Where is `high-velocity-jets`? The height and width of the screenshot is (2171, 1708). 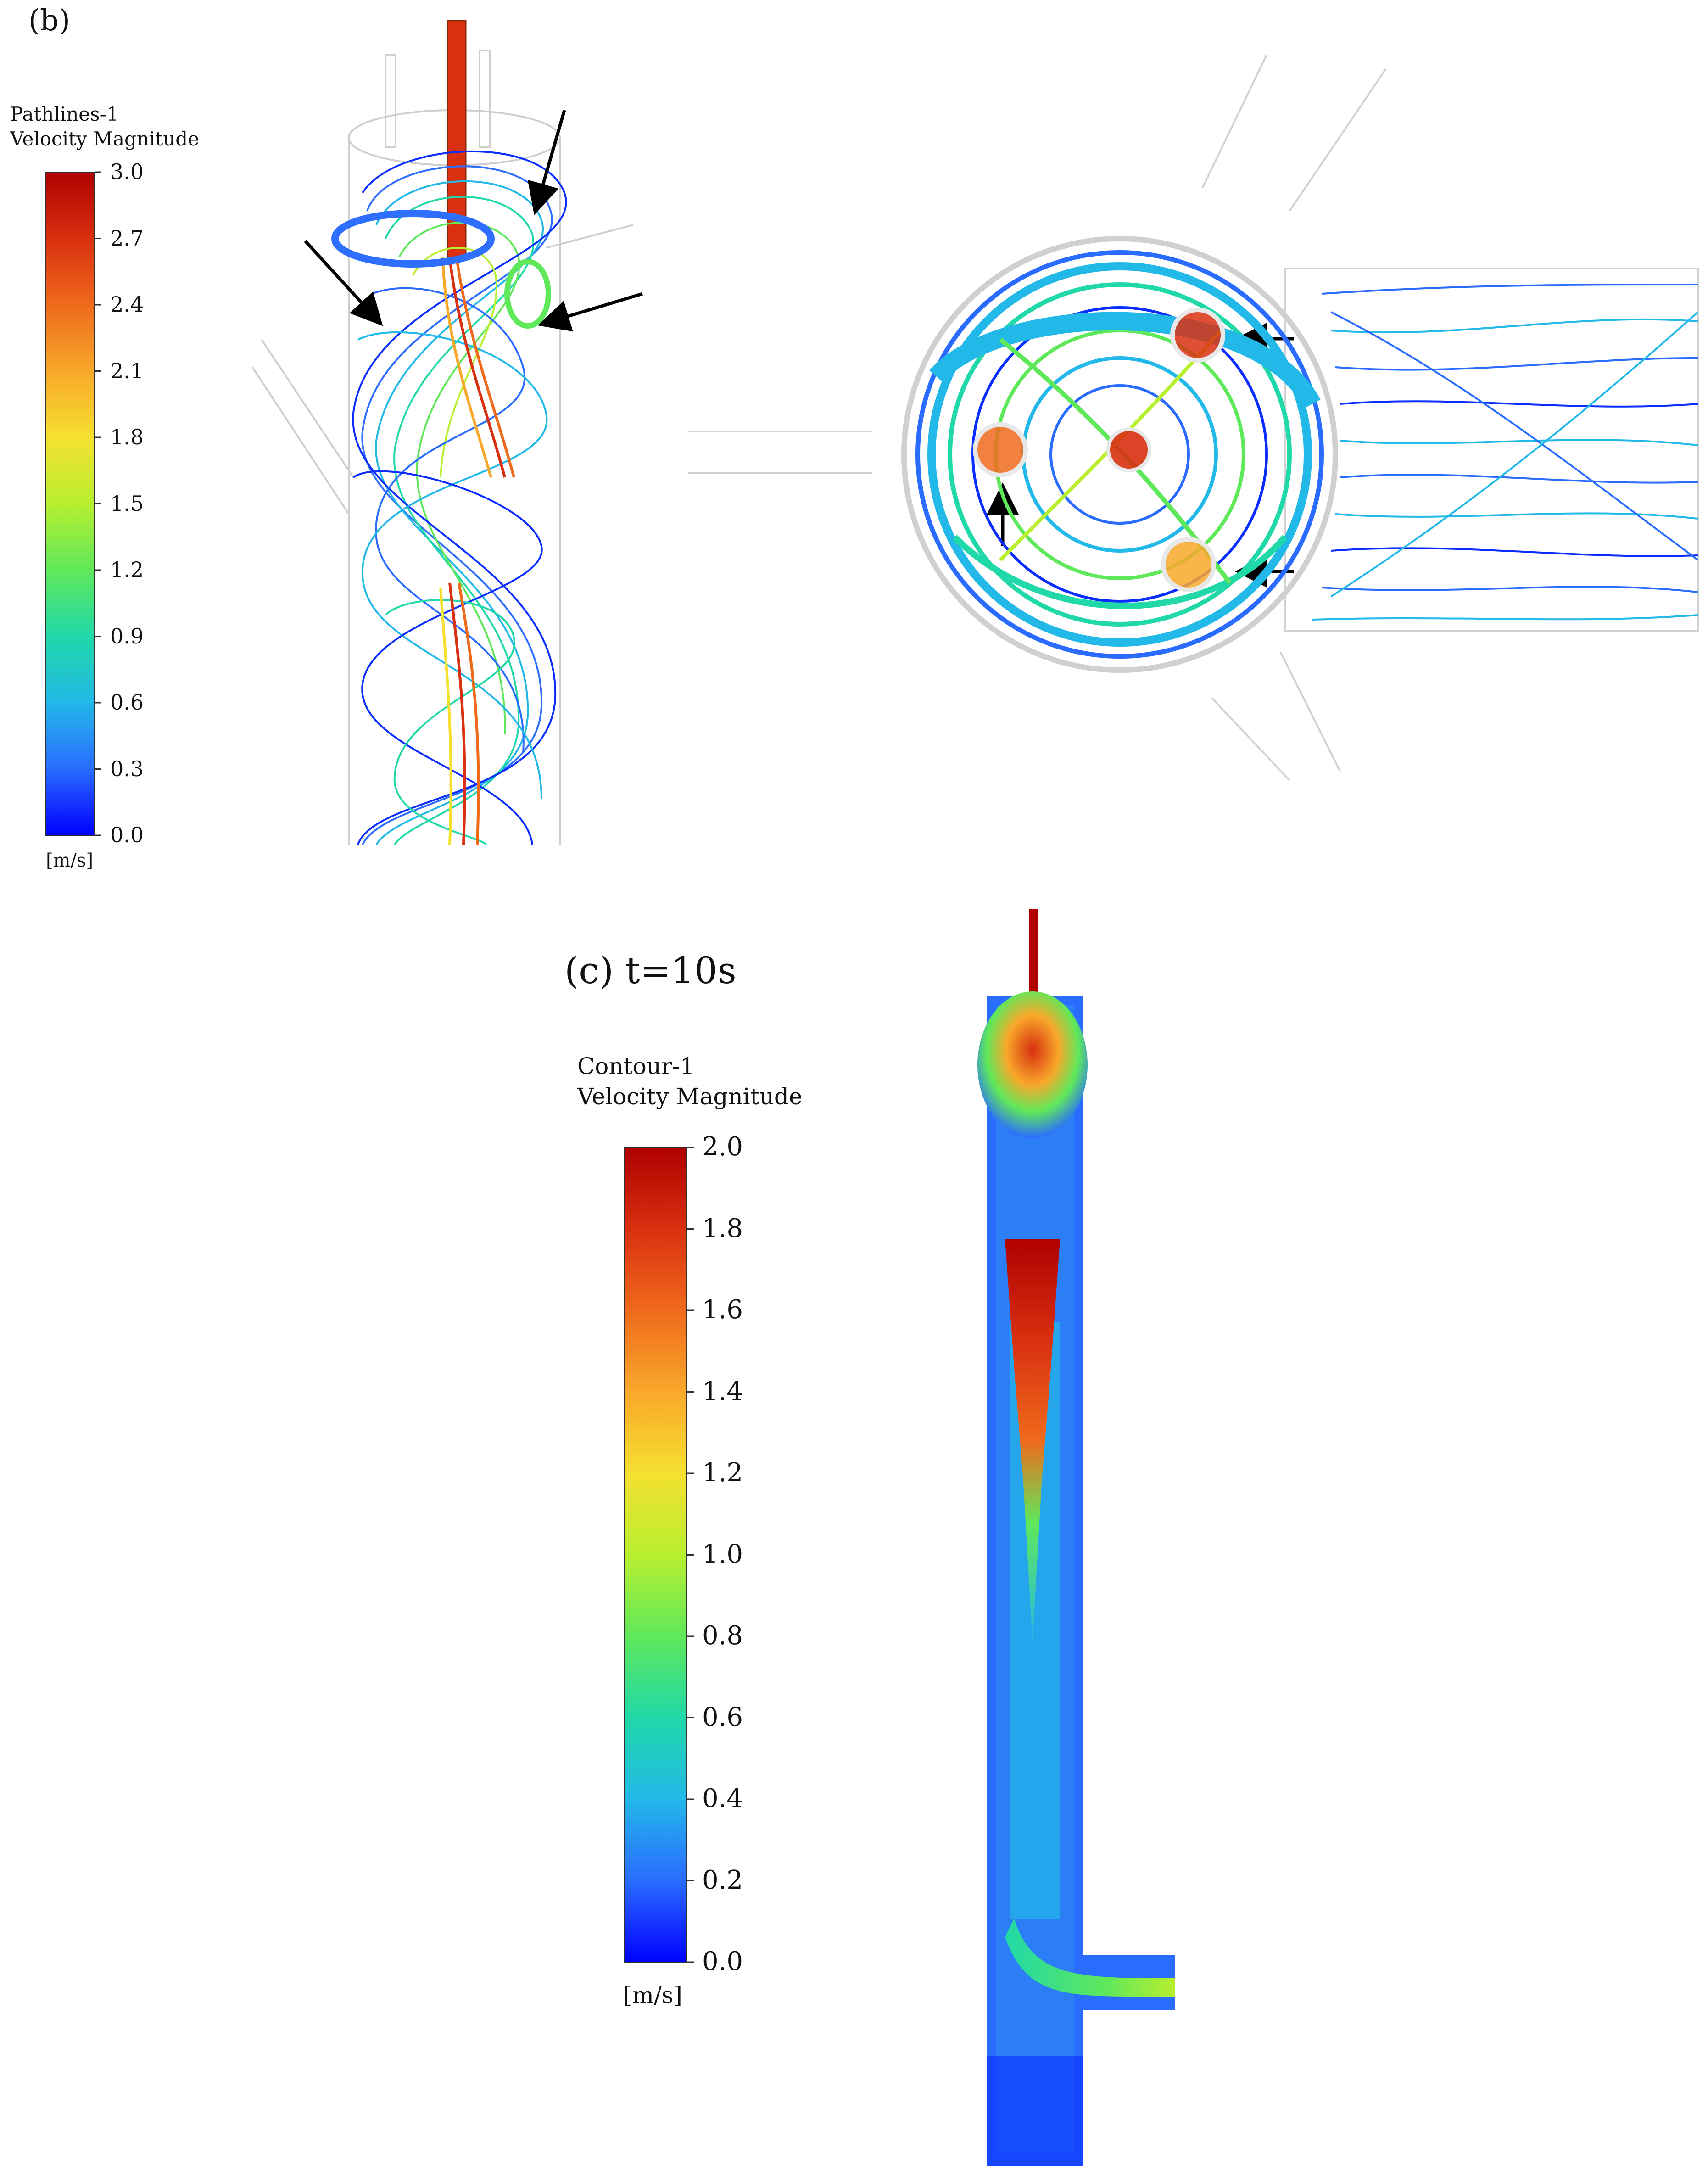
high-velocity-jets is located at coordinates (477, 551).